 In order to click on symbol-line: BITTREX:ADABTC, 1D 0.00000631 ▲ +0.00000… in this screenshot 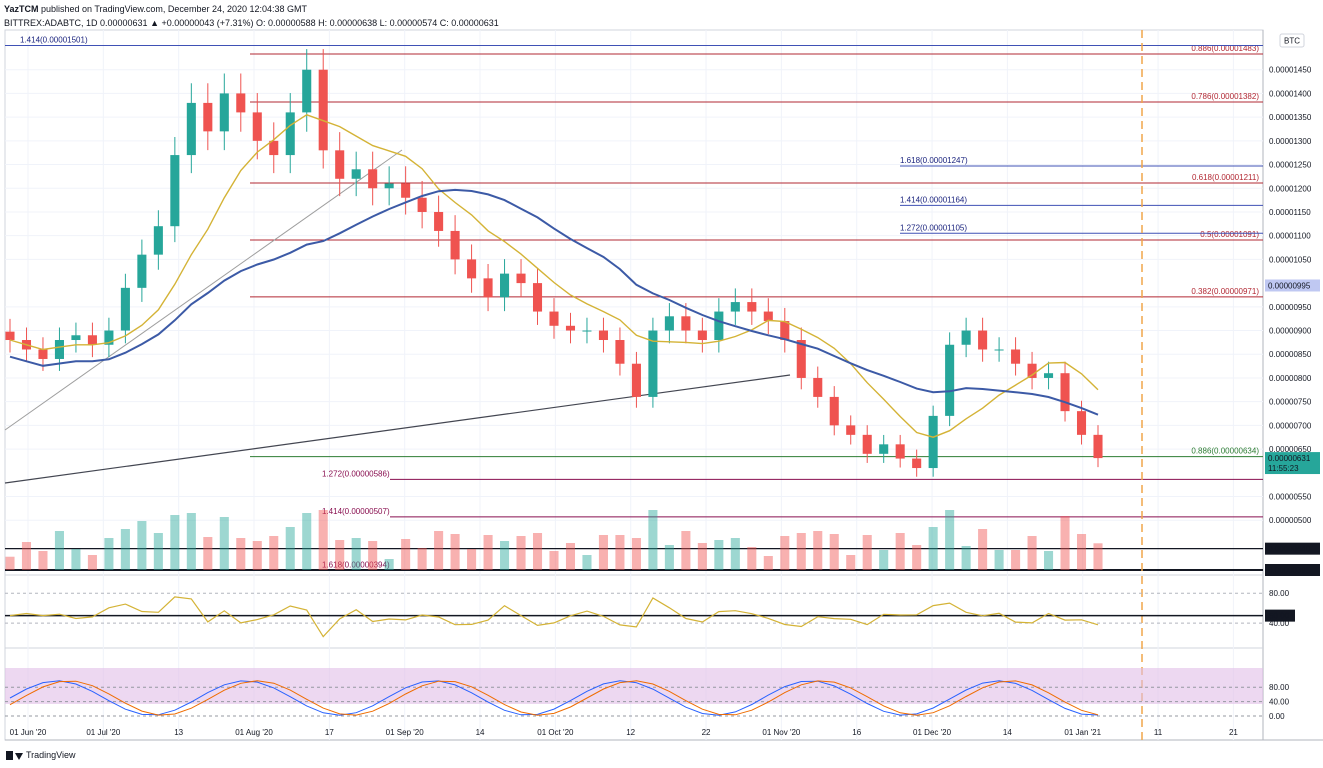, I will do `click(251, 23)`.